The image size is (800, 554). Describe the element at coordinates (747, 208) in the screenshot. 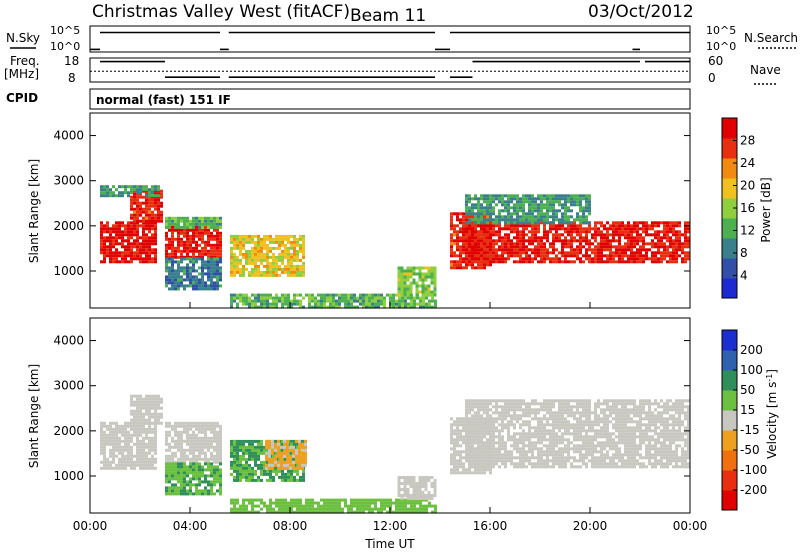

I see `power-colorbar-tick-label-3: 16` at that location.